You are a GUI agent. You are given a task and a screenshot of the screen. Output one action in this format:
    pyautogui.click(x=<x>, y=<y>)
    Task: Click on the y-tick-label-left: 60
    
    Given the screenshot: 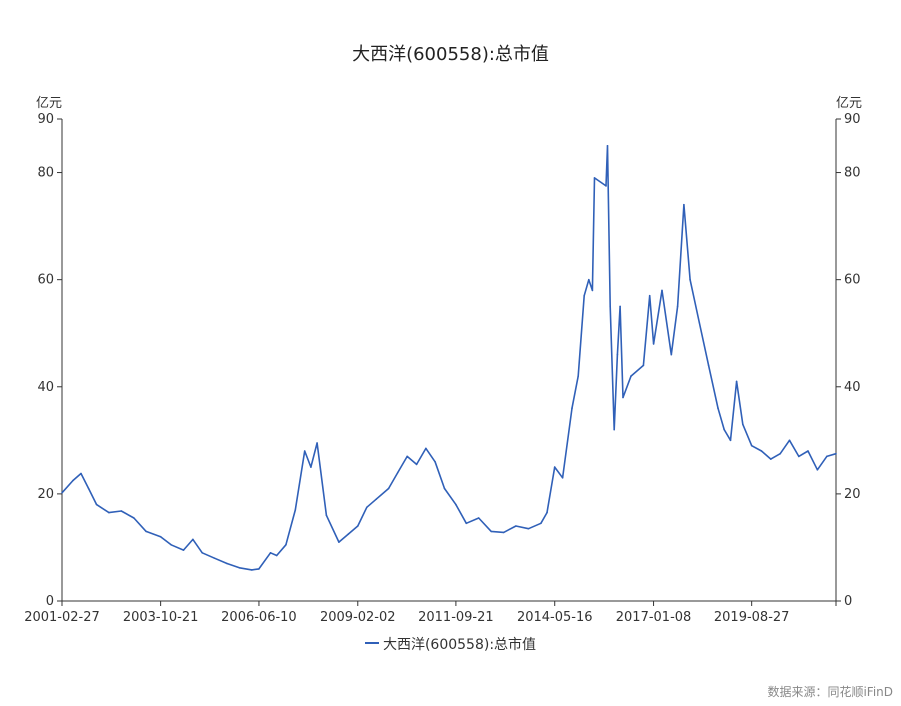 What is the action you would take?
    pyautogui.click(x=45, y=280)
    